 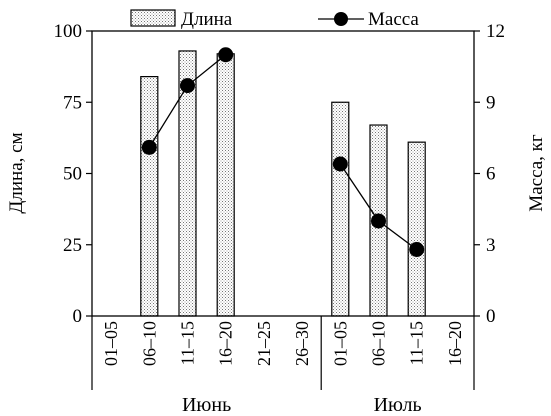 I want to click on y-axis-left-title: Длина, см, so click(x=16, y=172).